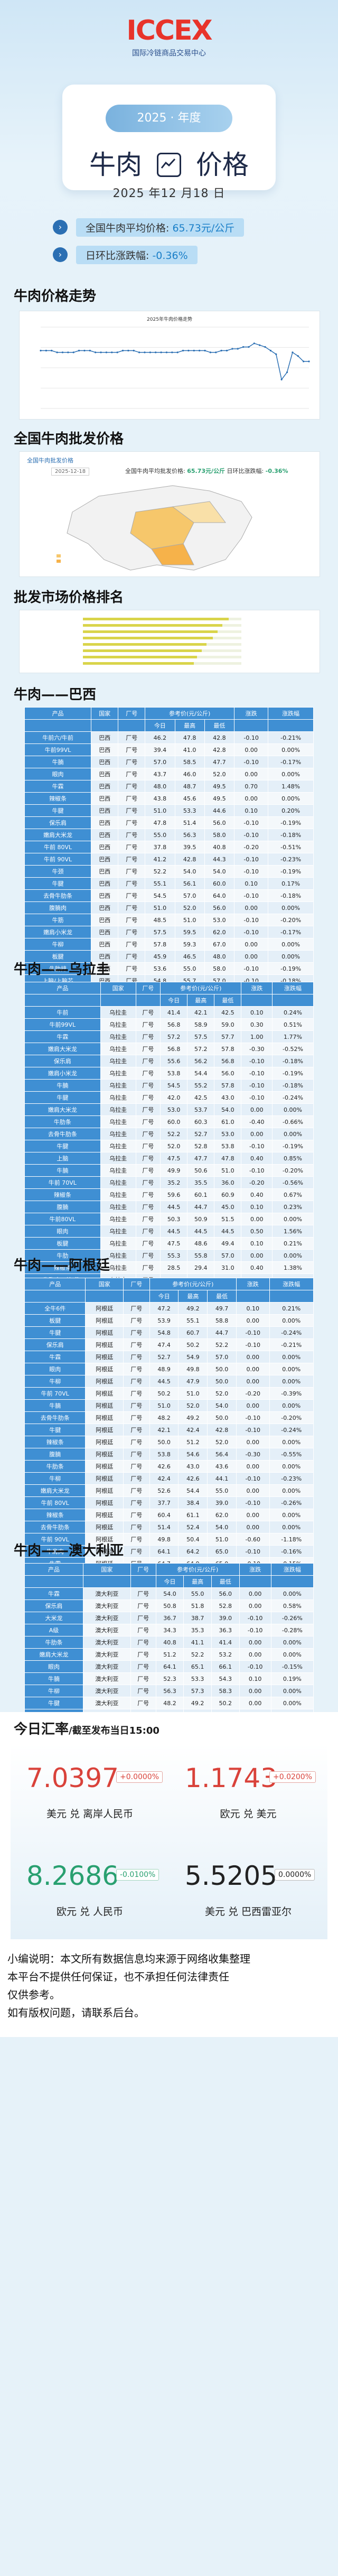 The height and width of the screenshot is (2576, 338). I want to click on product-cell: 辣椒条, so click(55, 1515).